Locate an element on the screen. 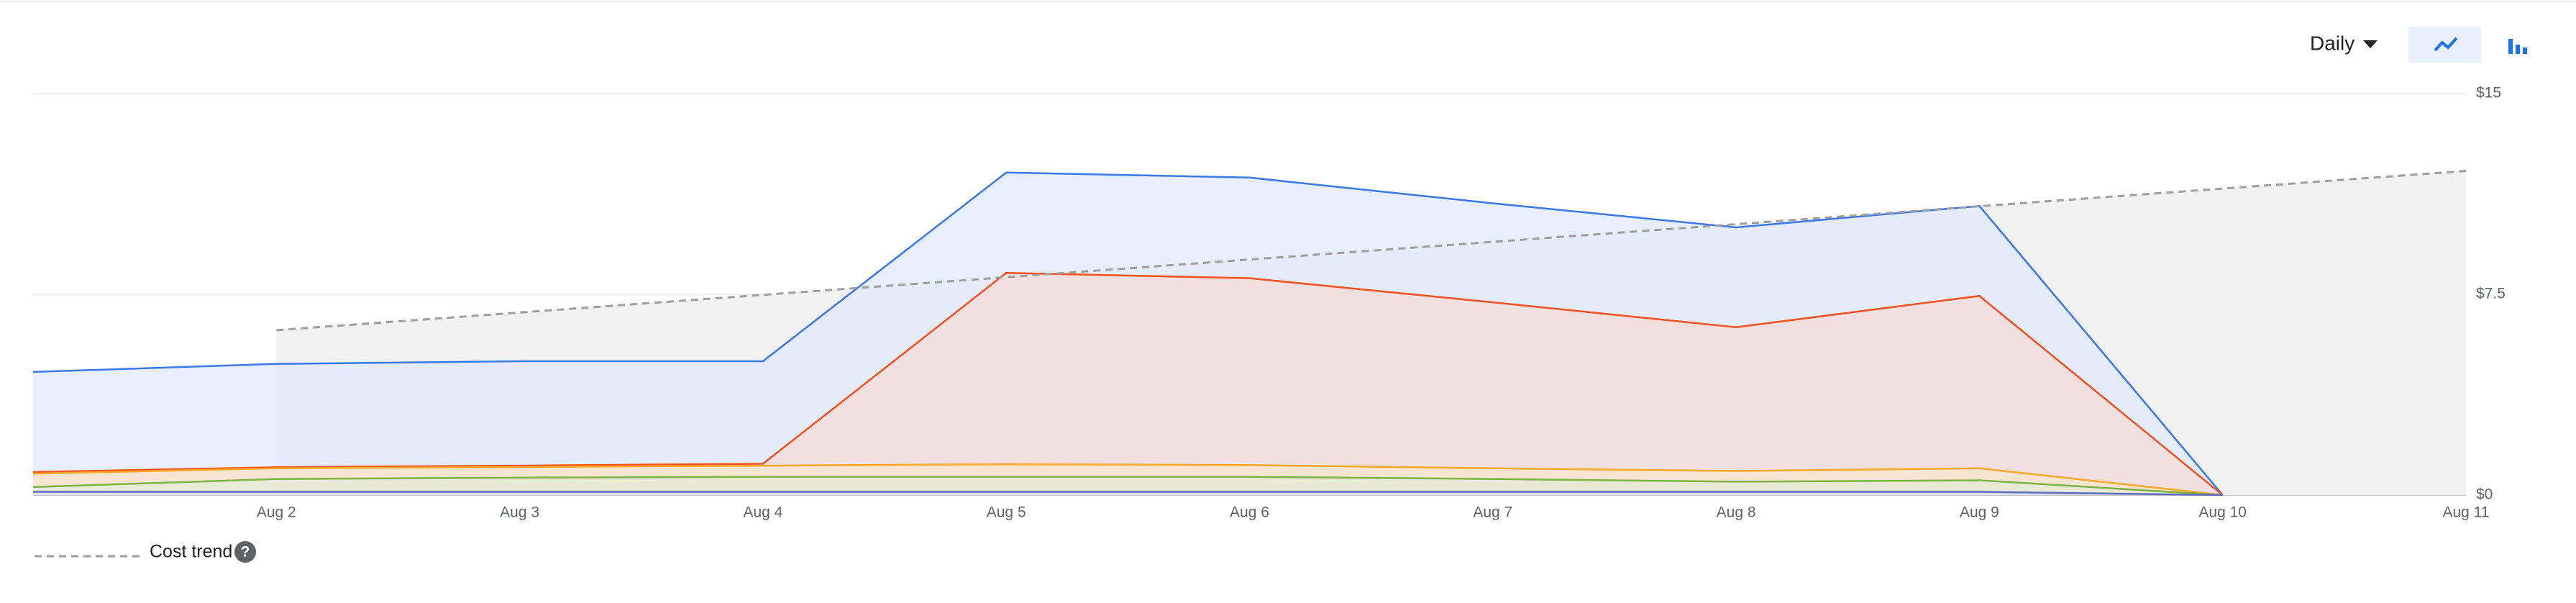 The width and height of the screenshot is (2576, 603). line-icon is located at coordinates (2446, 44).